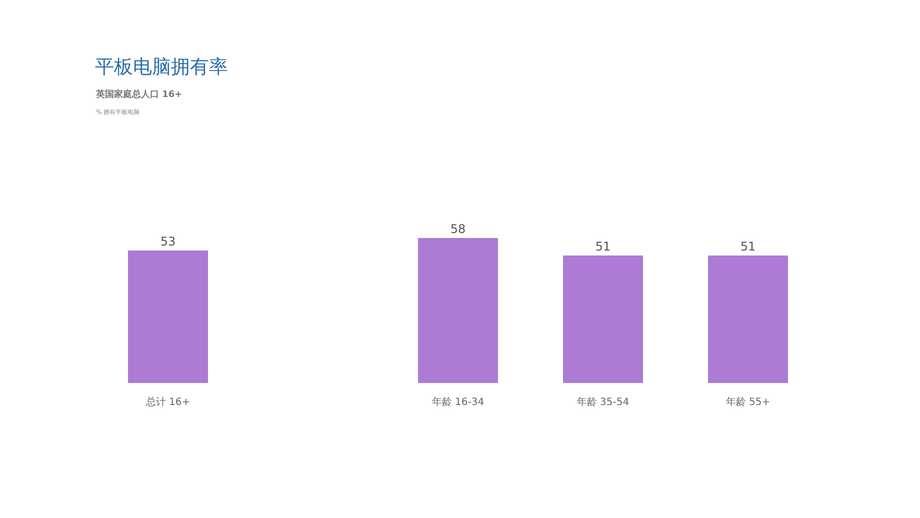  Describe the element at coordinates (139, 95) in the screenshot. I see `subtitle: 英国家庭总人口 16+` at that location.